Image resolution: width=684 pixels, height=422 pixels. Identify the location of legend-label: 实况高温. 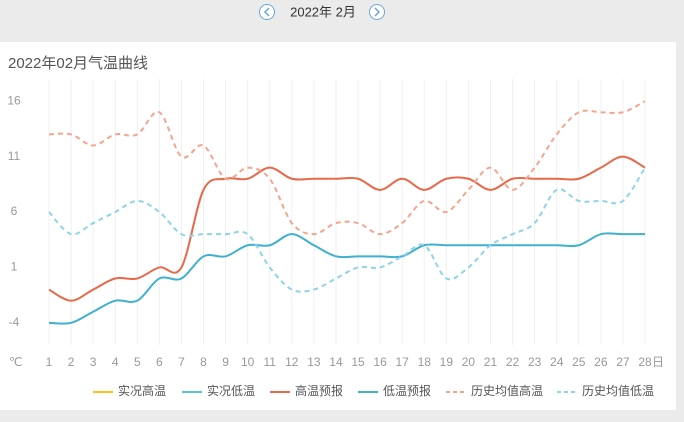
(142, 390).